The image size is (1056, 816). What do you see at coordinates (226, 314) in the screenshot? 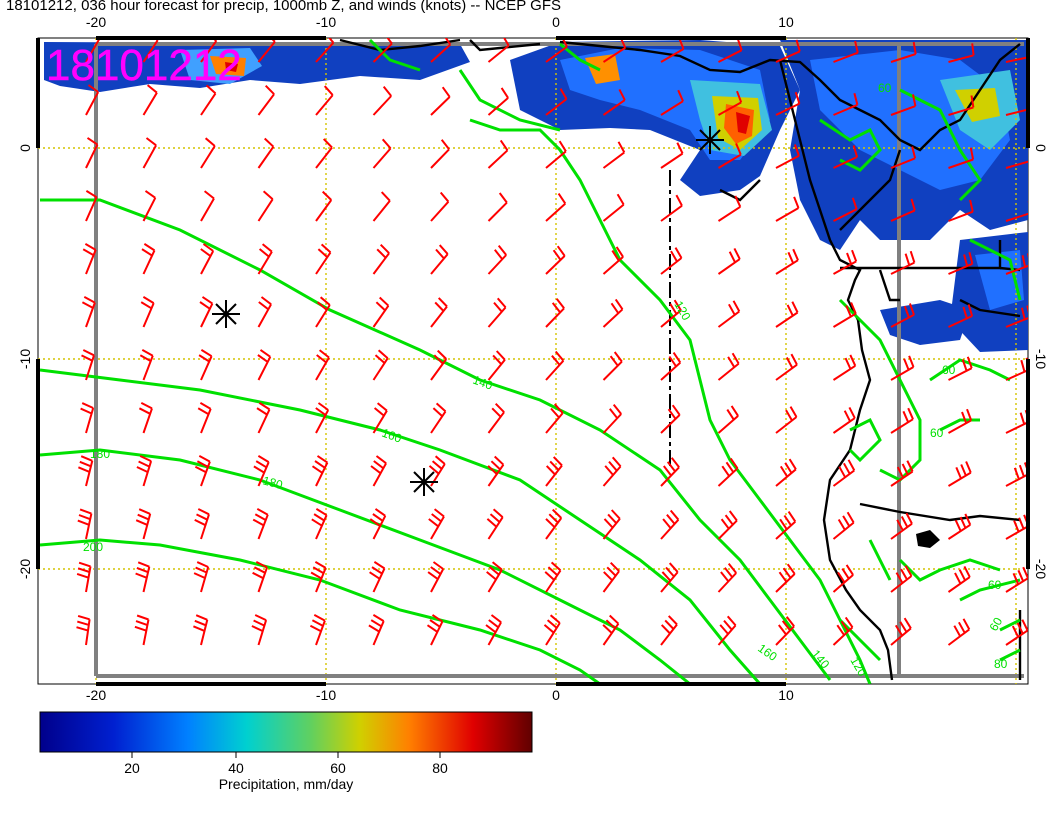
I see `storm-center-icon` at bounding box center [226, 314].